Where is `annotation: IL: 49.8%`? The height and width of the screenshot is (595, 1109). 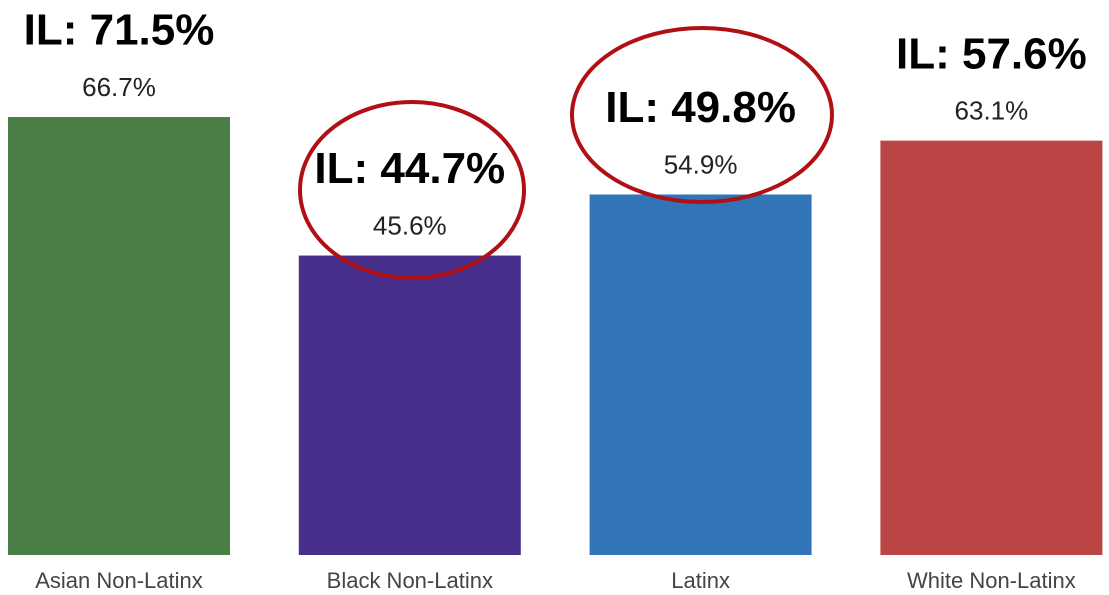 annotation: IL: 49.8% is located at coordinates (700, 107).